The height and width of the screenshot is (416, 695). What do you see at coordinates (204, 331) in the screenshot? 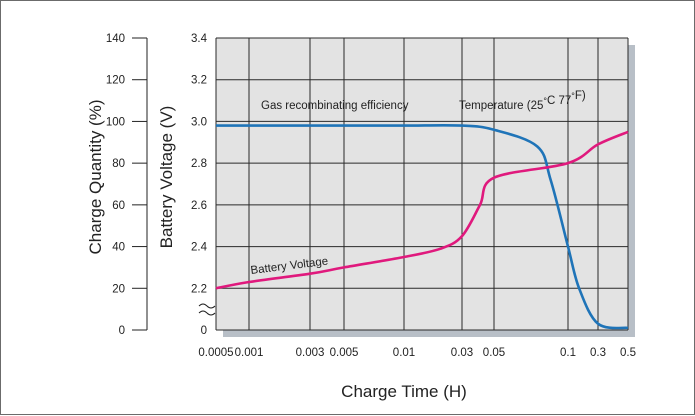
I see `y-right-tick-label: 0` at bounding box center [204, 331].